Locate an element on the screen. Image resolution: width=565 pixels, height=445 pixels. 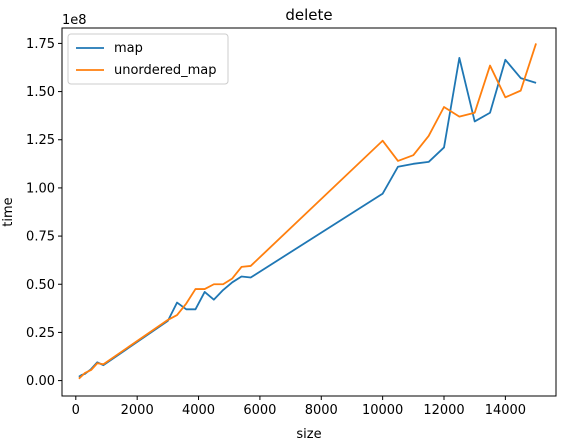
legend-box is located at coordinates (148, 59).